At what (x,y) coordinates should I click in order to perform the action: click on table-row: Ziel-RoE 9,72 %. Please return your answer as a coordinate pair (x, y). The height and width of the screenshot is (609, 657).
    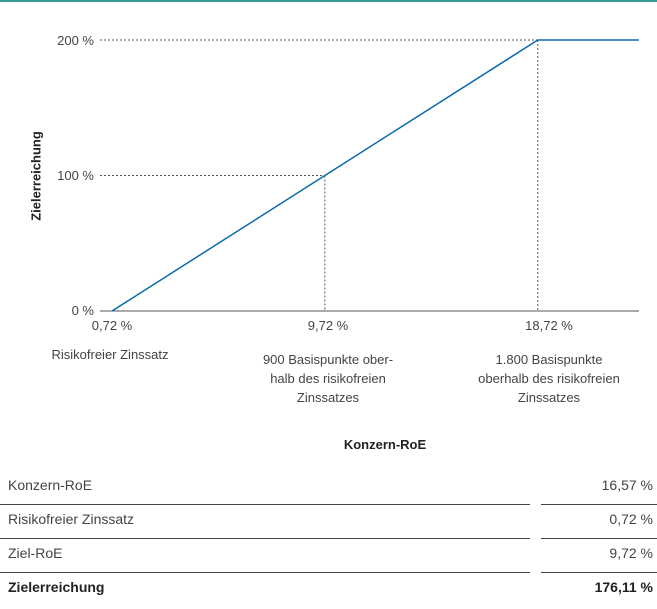
    Looking at the image, I should click on (328, 556).